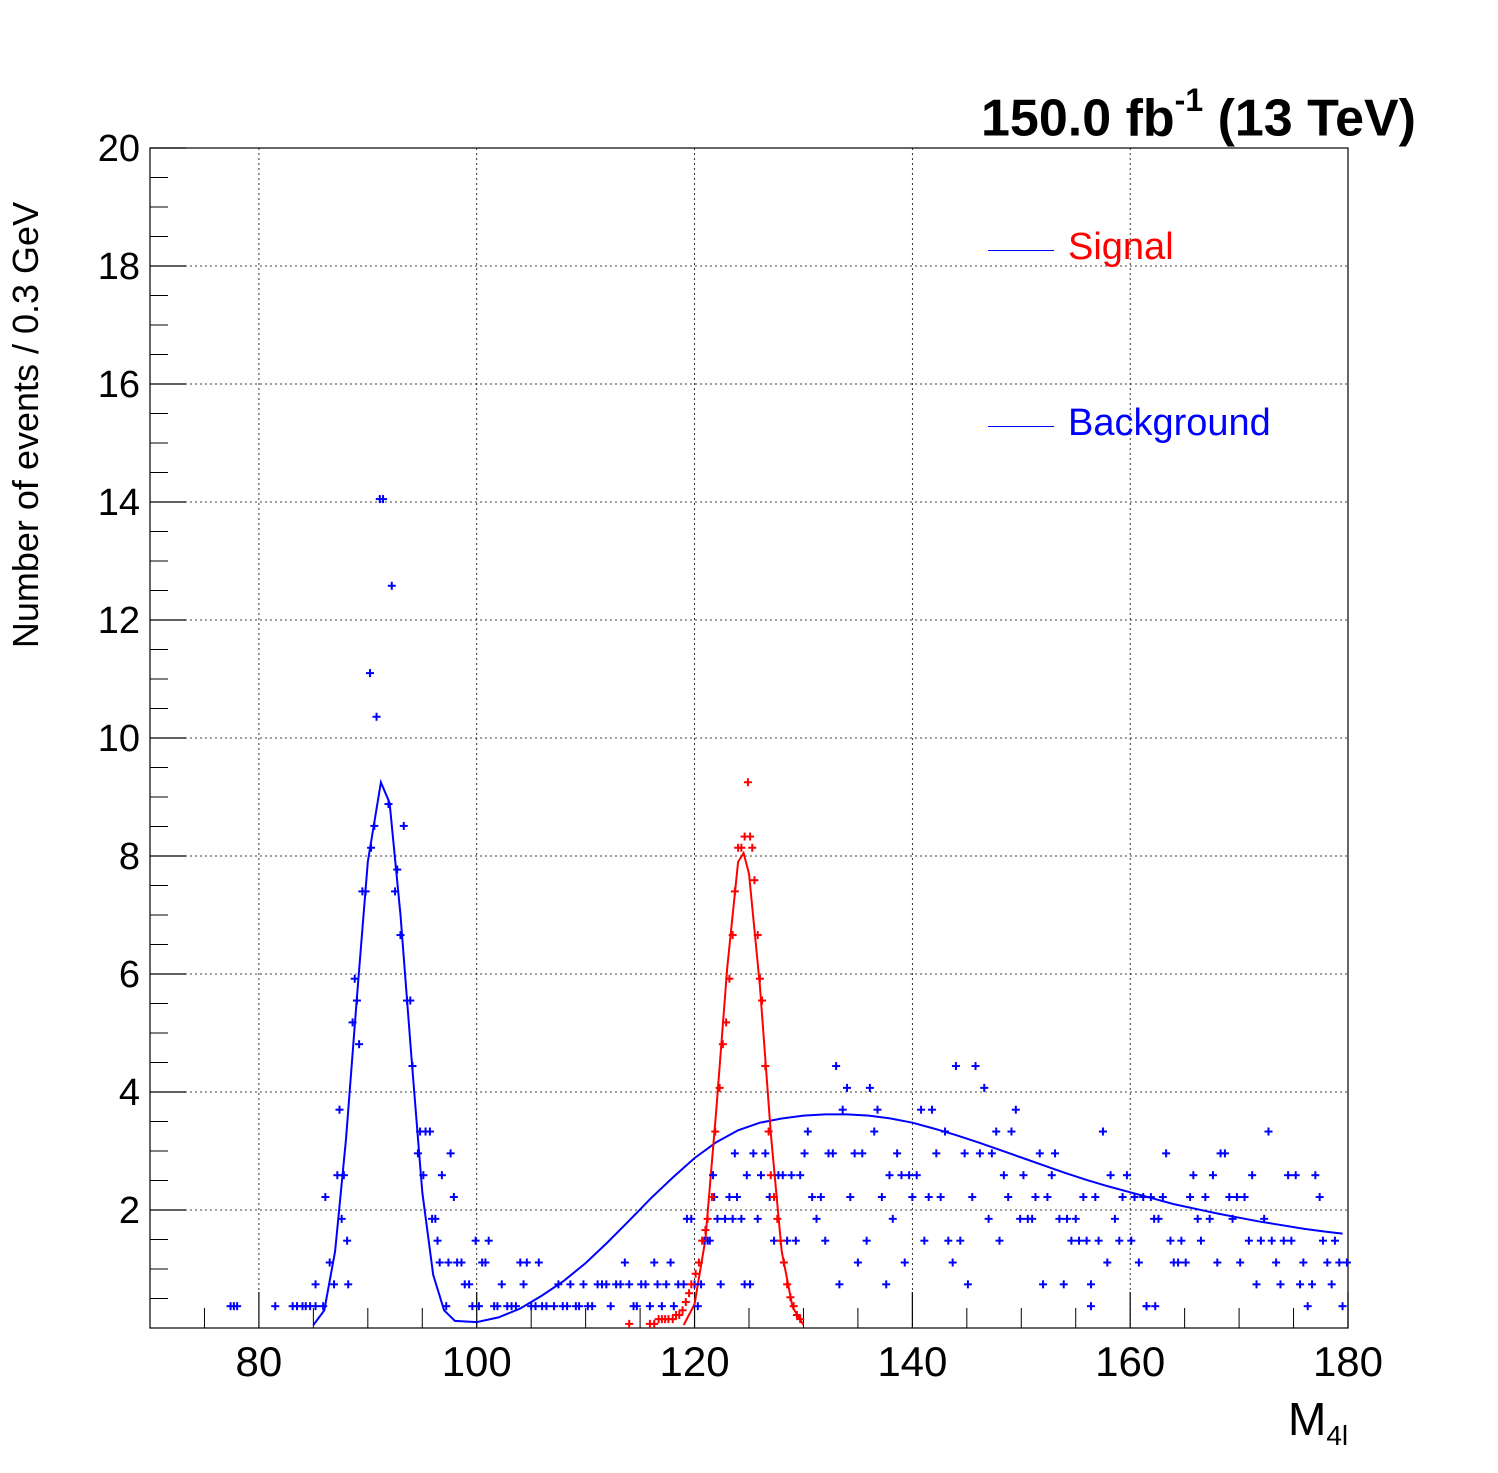  I want to click on y-tick-label: 20, so click(119, 149).